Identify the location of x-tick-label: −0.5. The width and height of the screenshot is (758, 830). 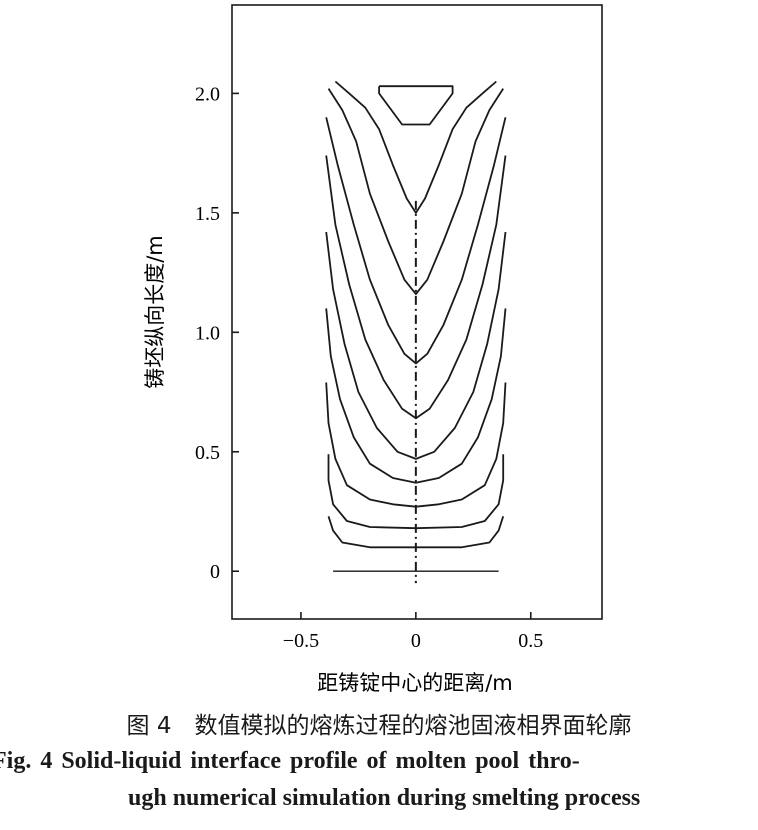
(301, 641).